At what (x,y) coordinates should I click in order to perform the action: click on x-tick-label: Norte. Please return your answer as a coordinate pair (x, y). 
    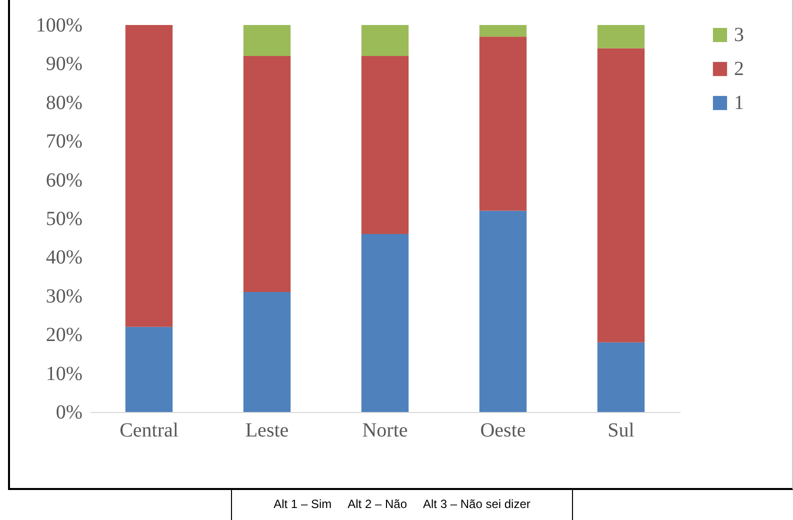
    Looking at the image, I should click on (385, 431).